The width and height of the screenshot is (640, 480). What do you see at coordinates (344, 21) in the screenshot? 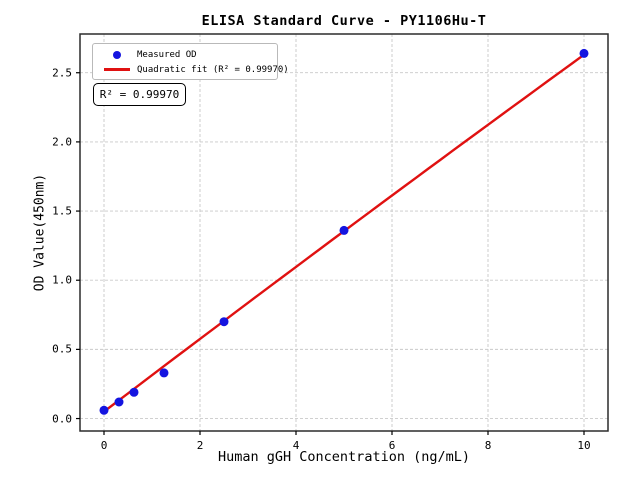
I see `chart-title: ELISA Standard Curve - PY1106Hu-T` at bounding box center [344, 21].